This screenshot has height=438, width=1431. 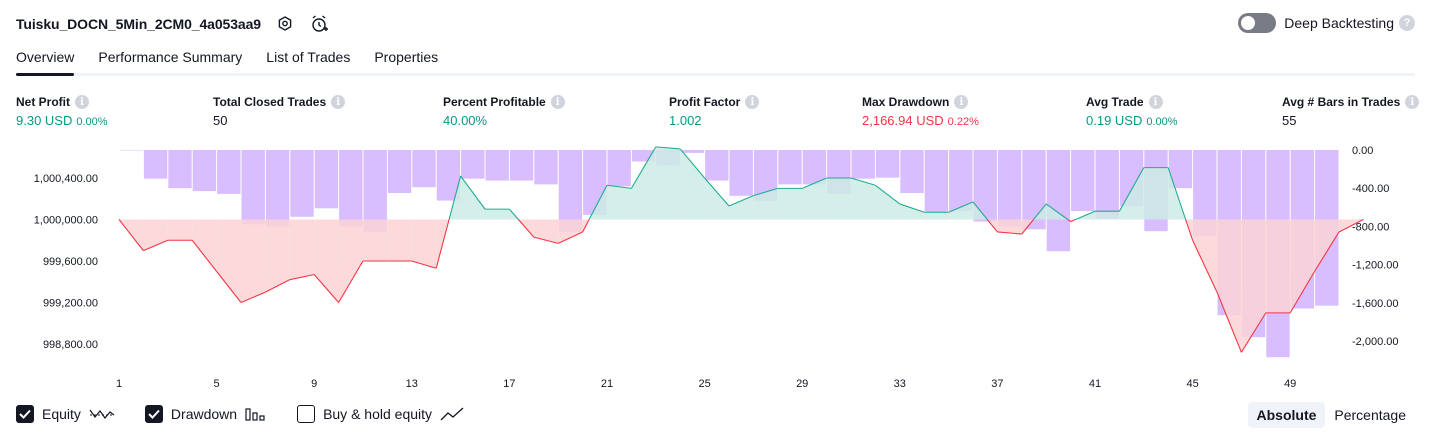 I want to click on x-tick-label: 33, so click(x=900, y=384).